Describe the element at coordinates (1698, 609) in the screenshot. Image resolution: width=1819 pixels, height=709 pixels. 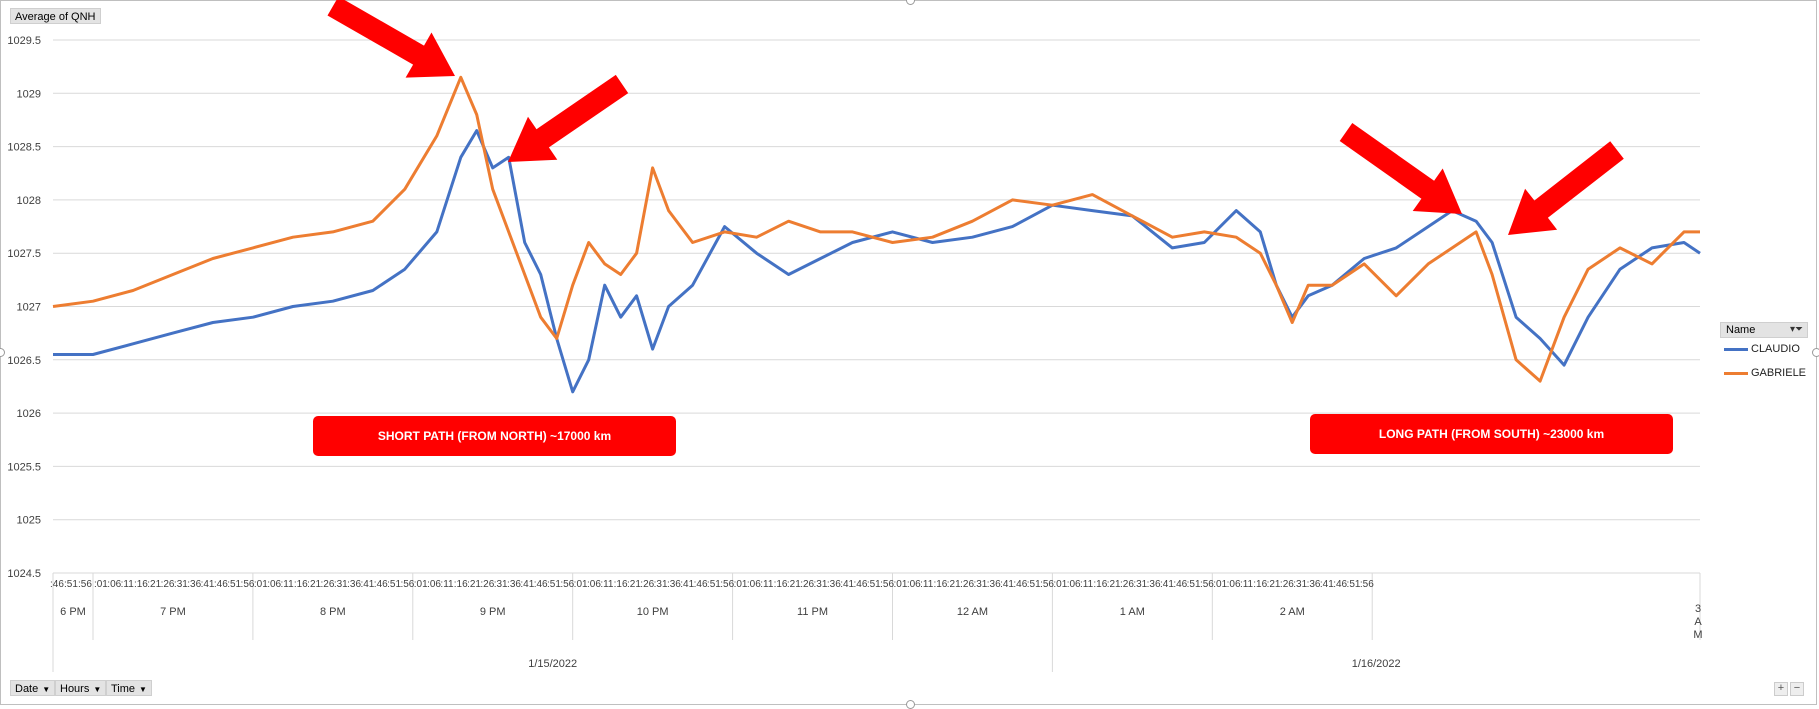
I see `x-hour-label: 3` at that location.